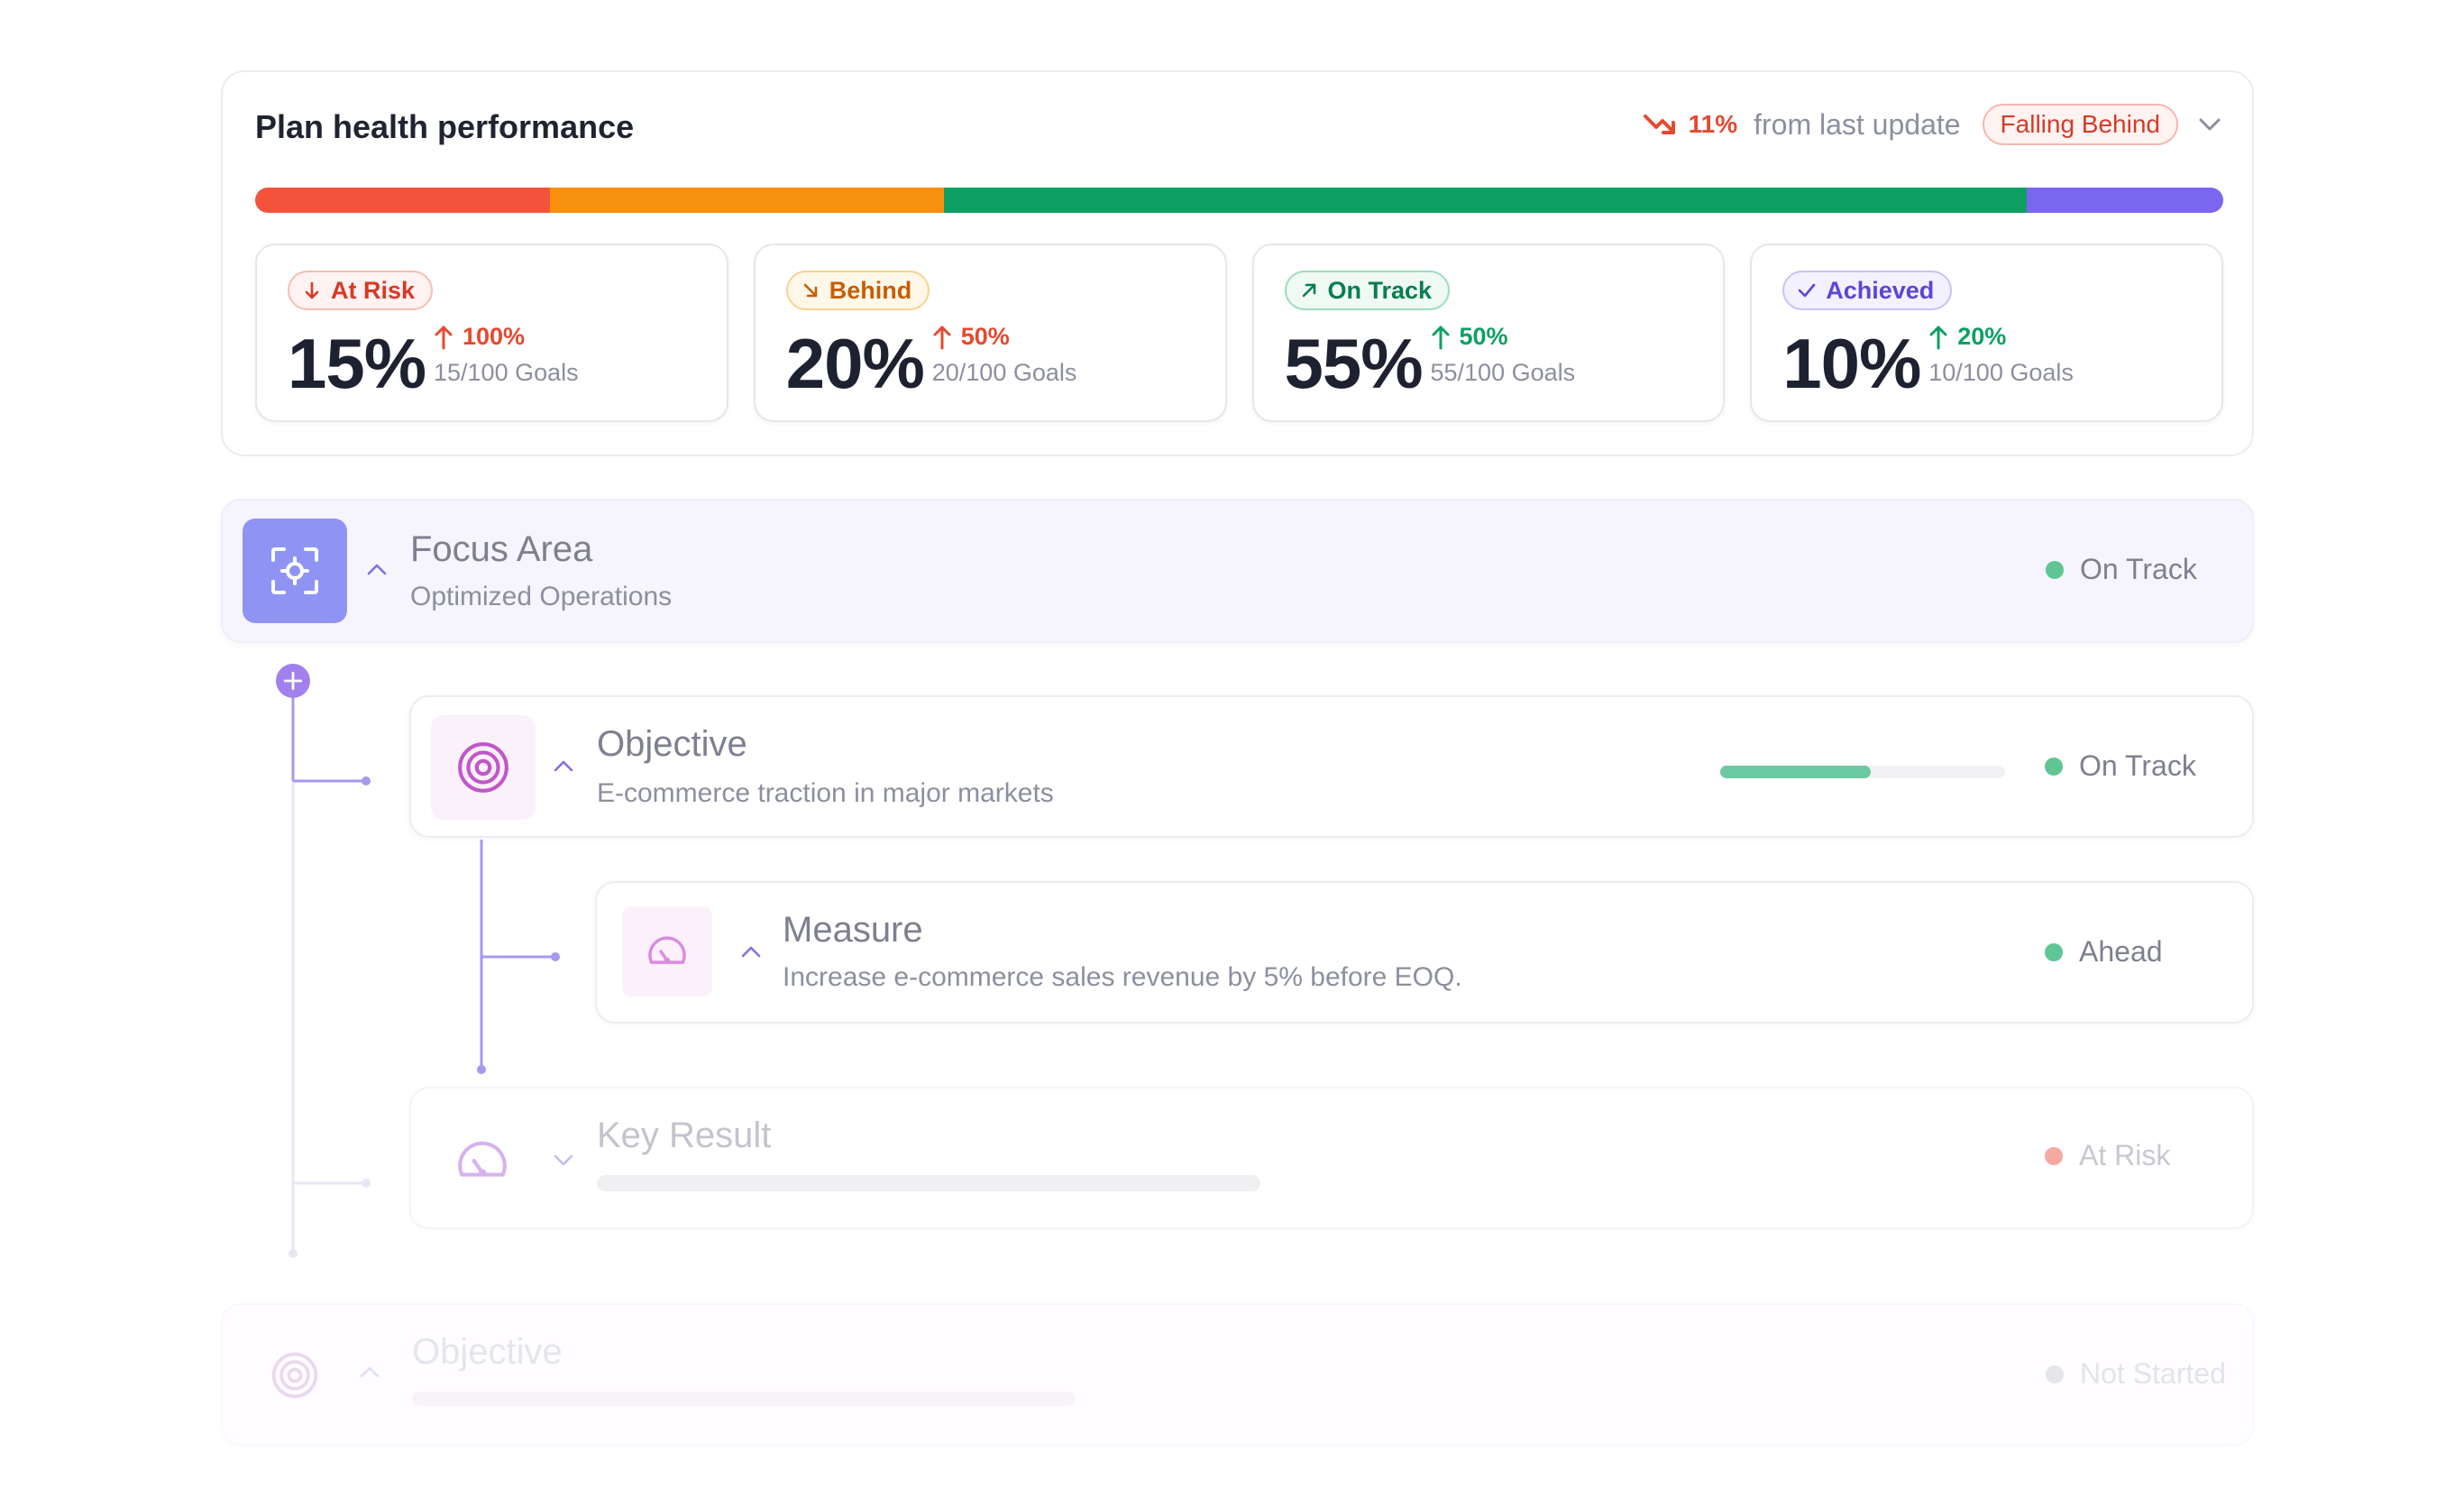 This screenshot has width=2464, height=1488. Describe the element at coordinates (1354, 363) in the screenshot. I see `stat-percent: 55%` at that location.